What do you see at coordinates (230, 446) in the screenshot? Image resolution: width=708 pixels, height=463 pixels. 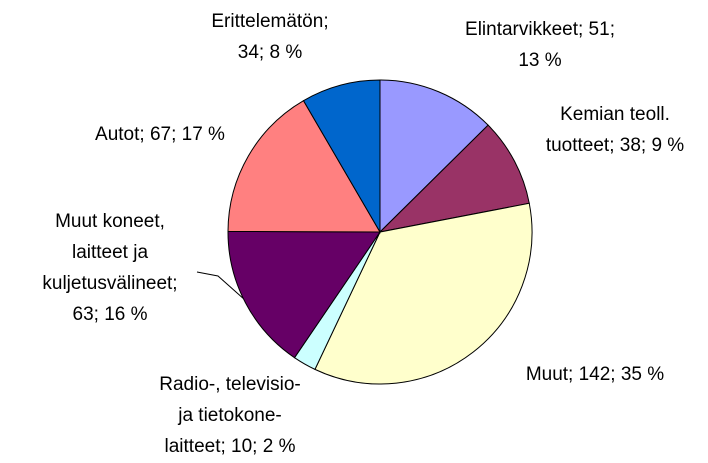 I see `data-label: laitteet; 10; 2 %` at bounding box center [230, 446].